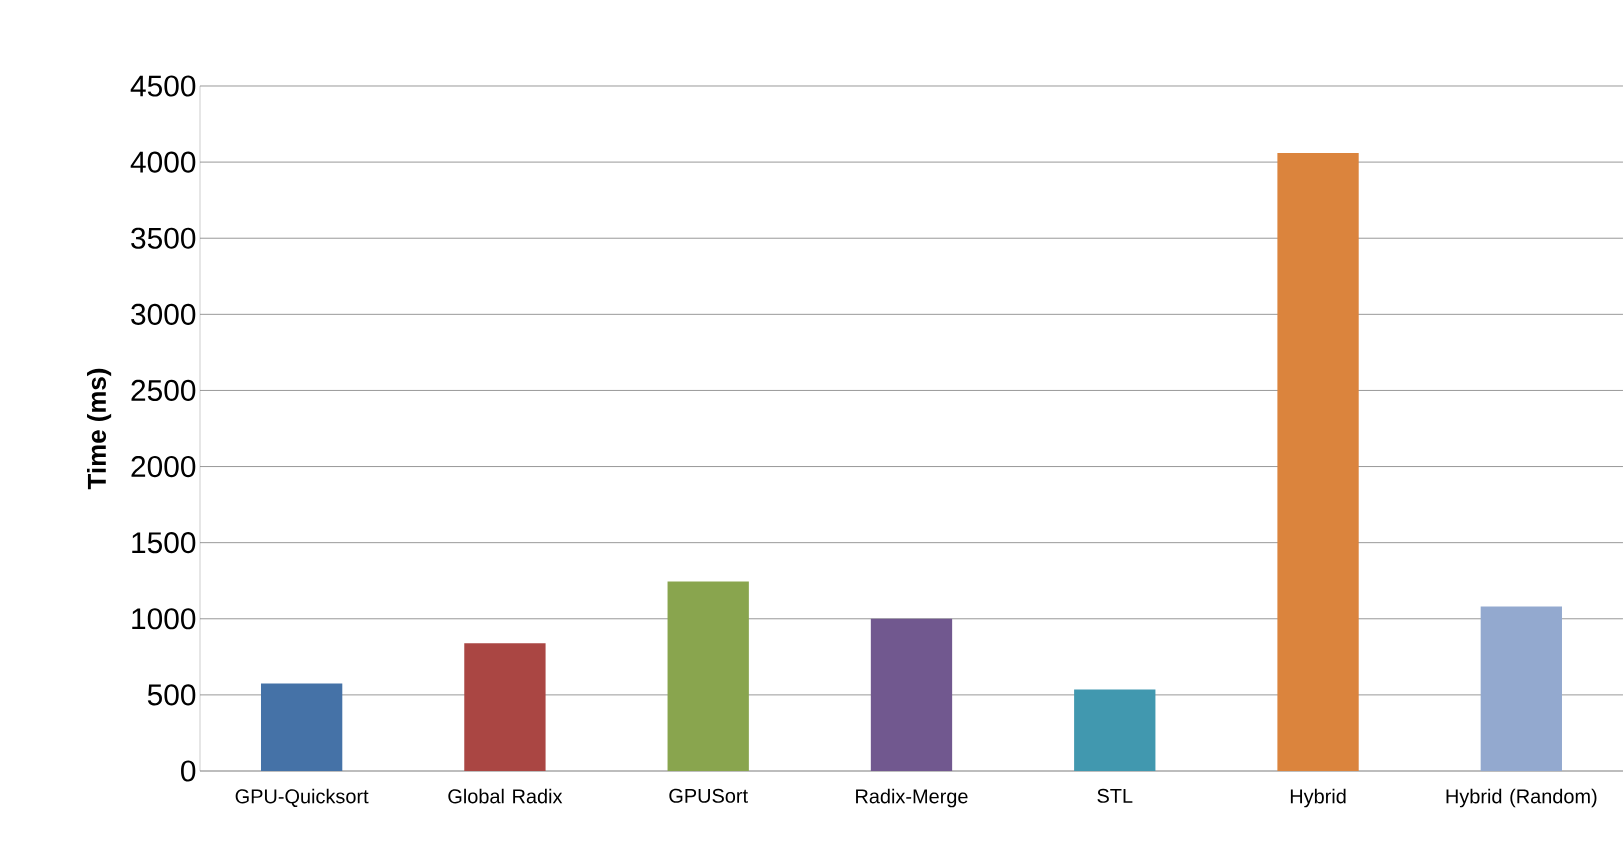 The width and height of the screenshot is (1623, 857). Describe the element at coordinates (164, 543) in the screenshot. I see `y-tick-label: 1500` at that location.